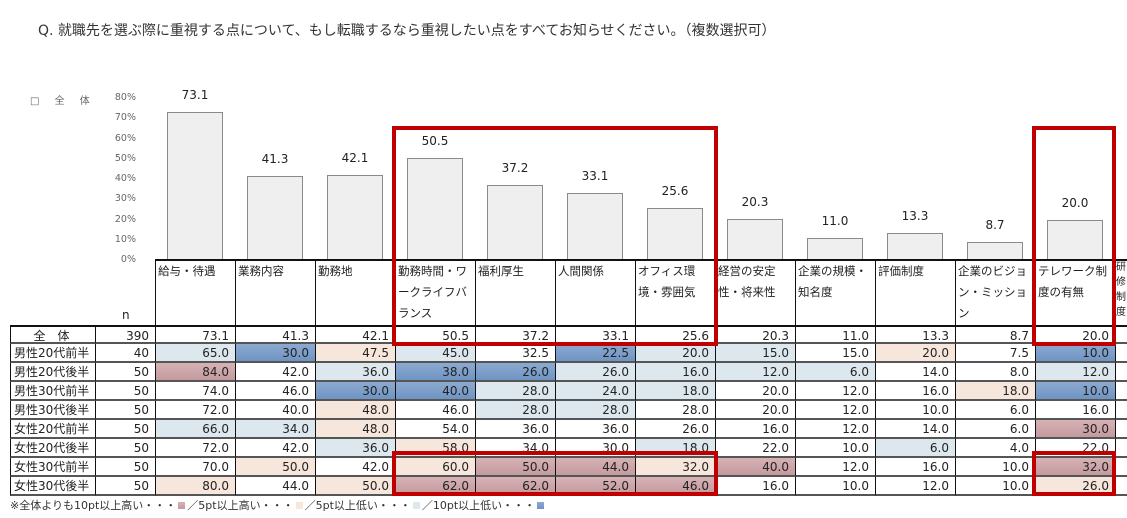  Describe the element at coordinates (595, 467) in the screenshot. I see `table-cell: 44.0` at that location.